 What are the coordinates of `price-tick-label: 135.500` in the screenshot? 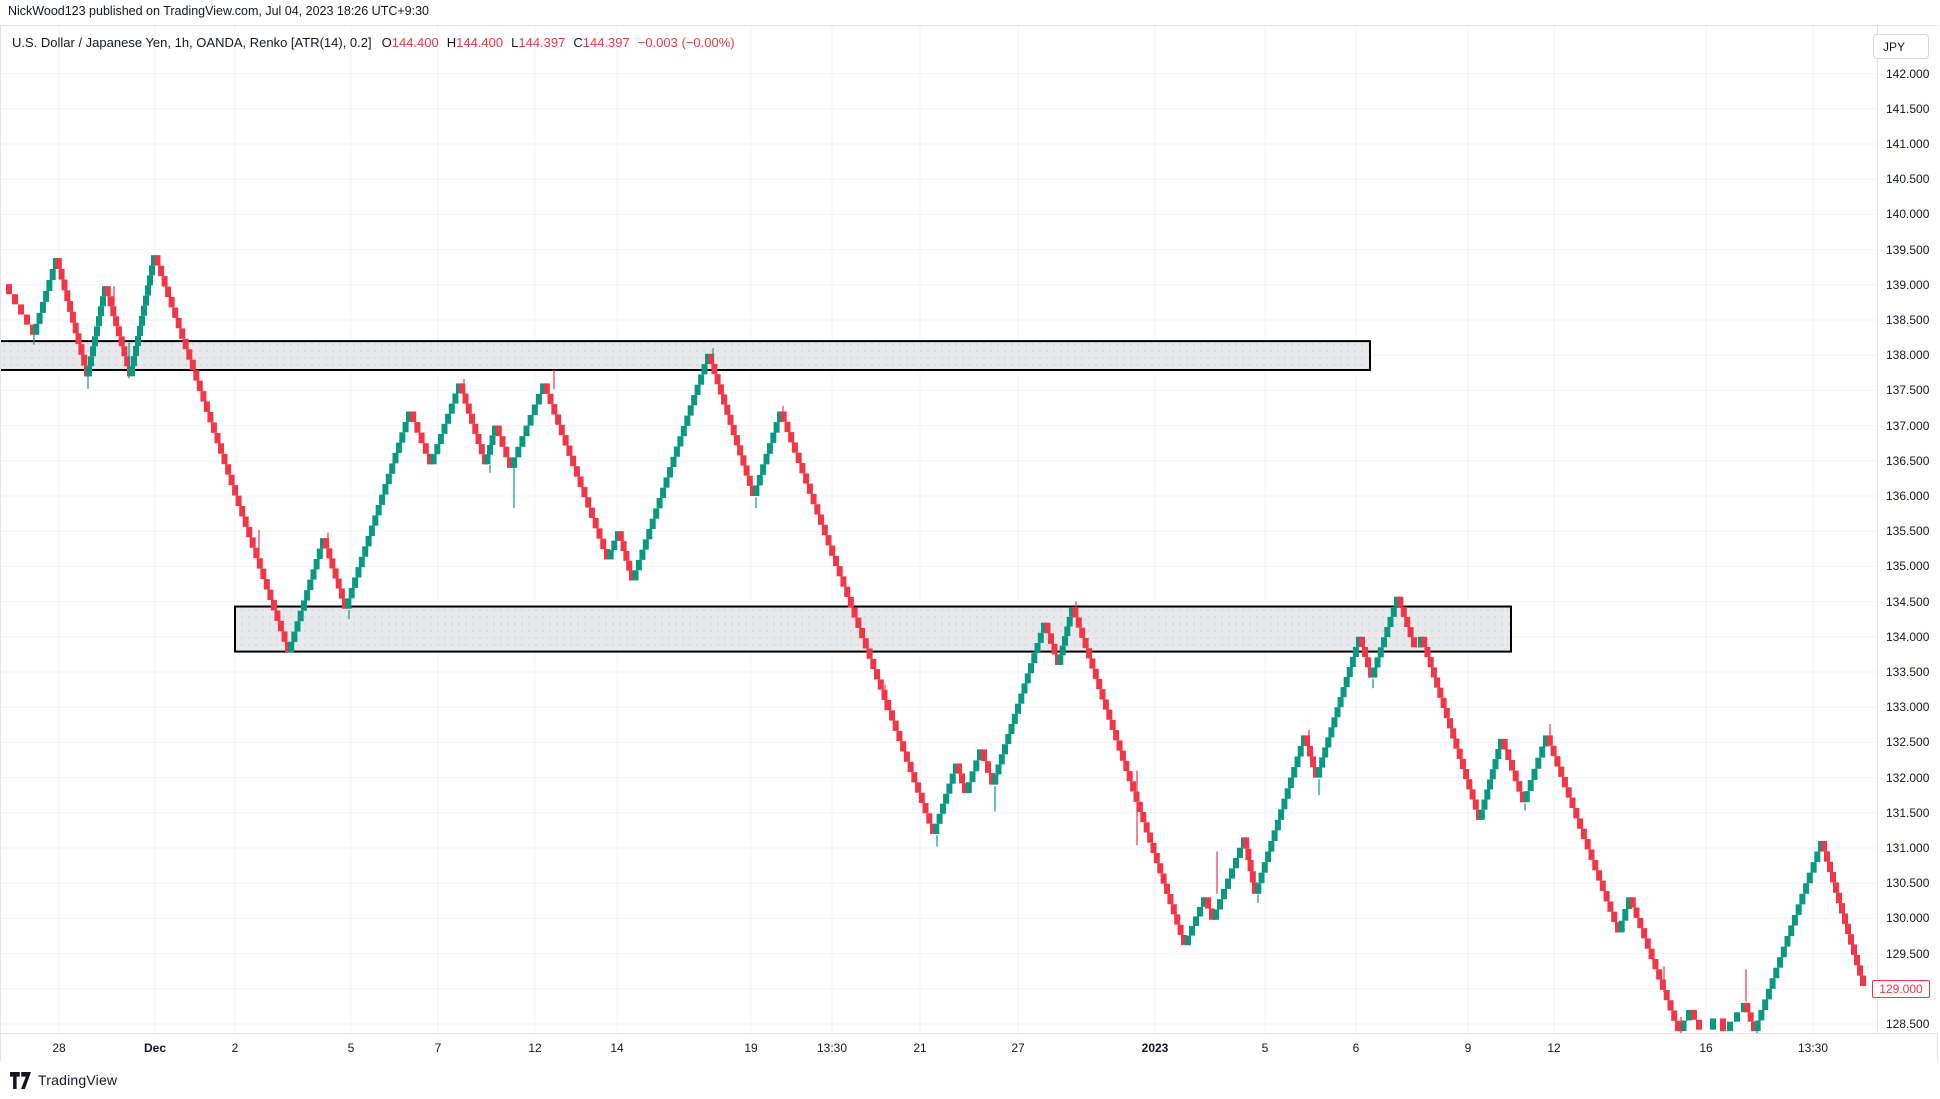 It's located at (1908, 531).